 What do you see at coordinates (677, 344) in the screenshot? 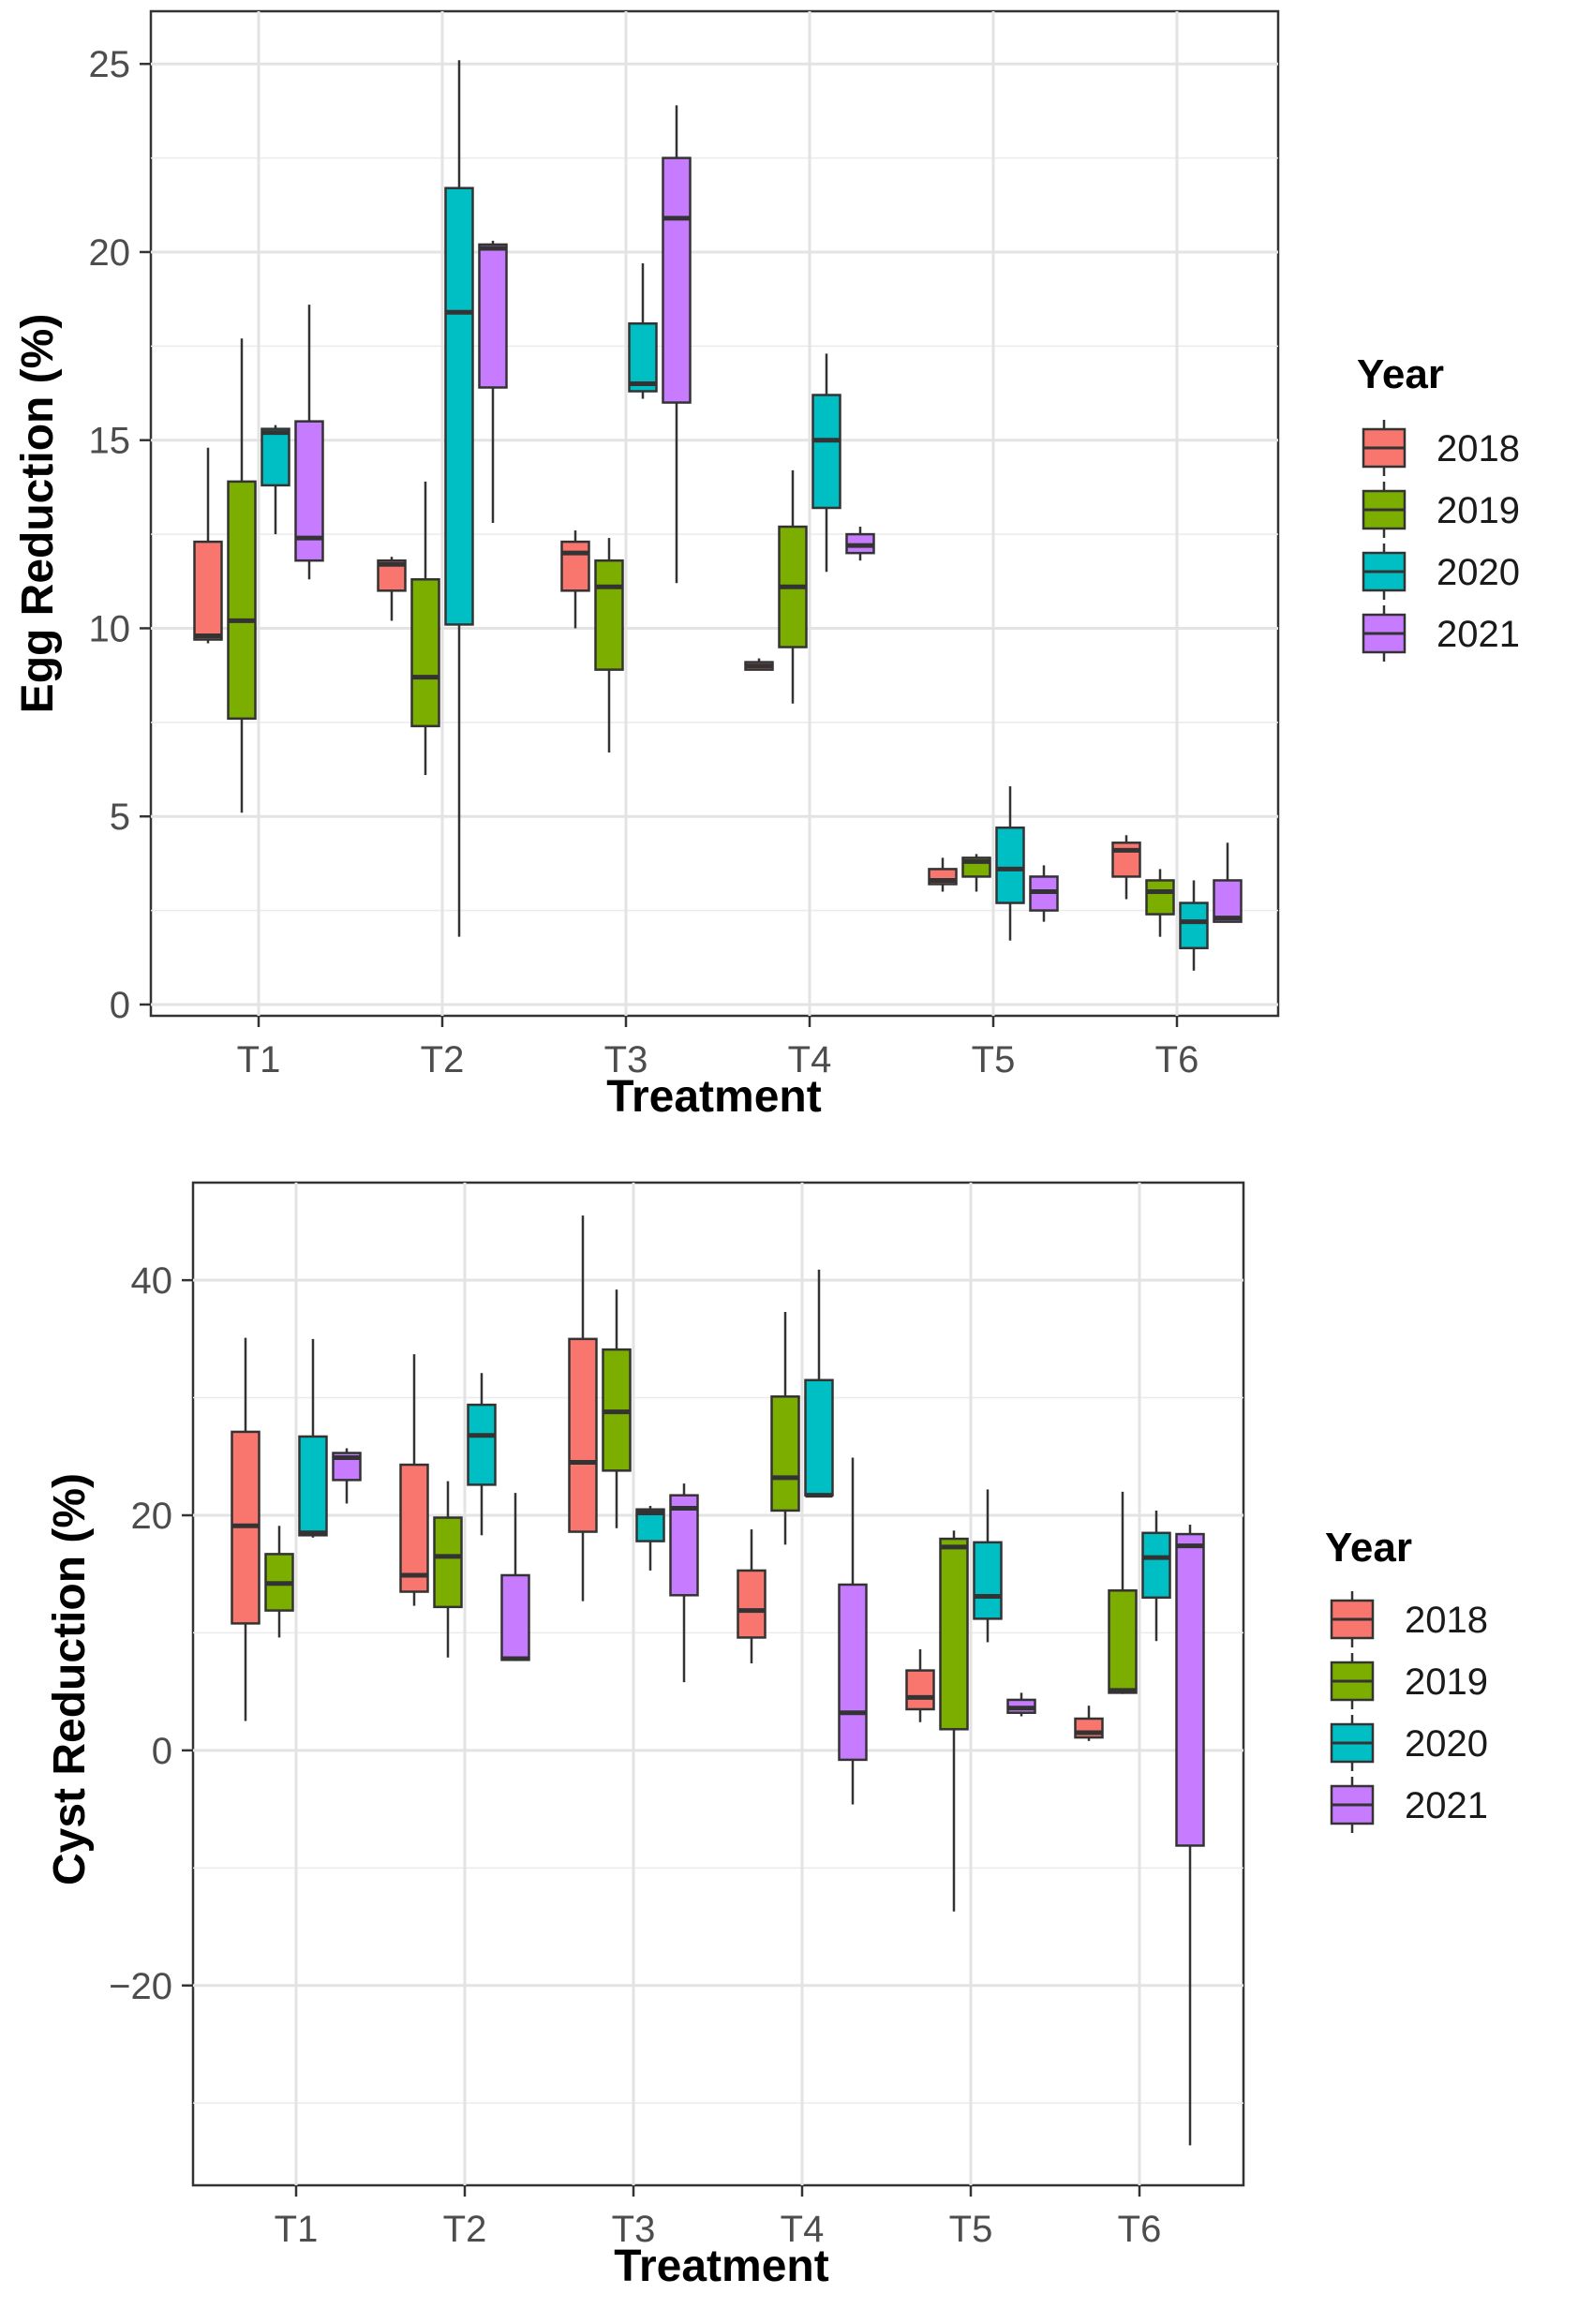
I see `egg-box-T3-2021` at bounding box center [677, 344].